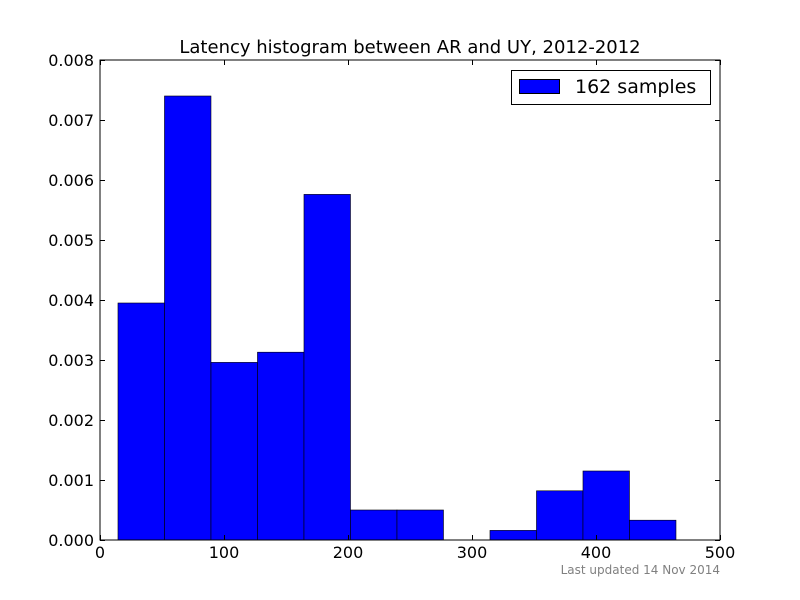 This screenshot has height=600, width=800. What do you see at coordinates (596, 552) in the screenshot?
I see `x-tick-label: 400` at bounding box center [596, 552].